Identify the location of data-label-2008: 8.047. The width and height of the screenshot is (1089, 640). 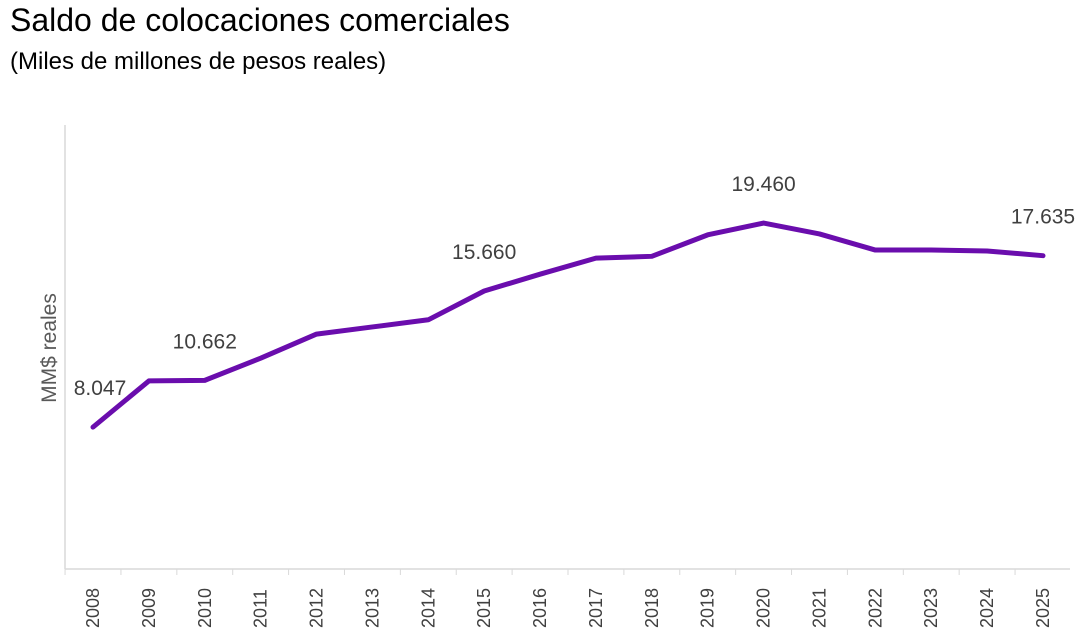
(100, 388).